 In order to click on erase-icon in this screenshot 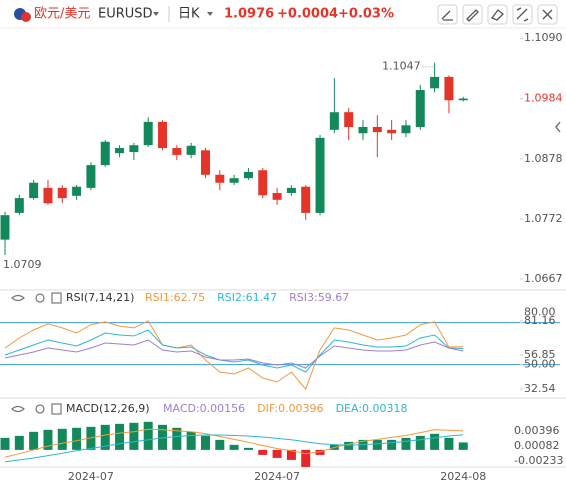, I will do `click(497, 15)`.